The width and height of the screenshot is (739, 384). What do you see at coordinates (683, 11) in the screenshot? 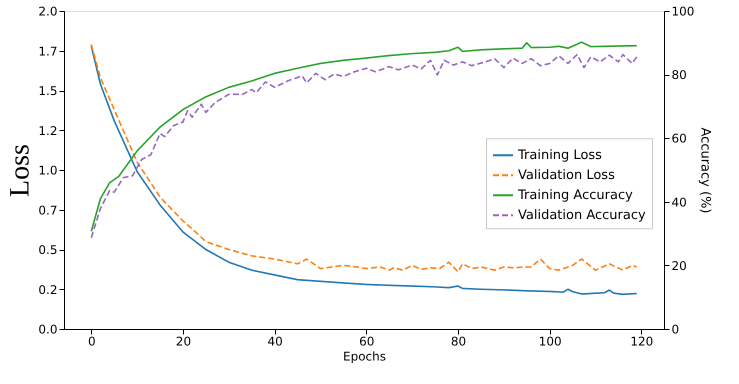
I see `y2-tick-label: 100` at bounding box center [683, 11].